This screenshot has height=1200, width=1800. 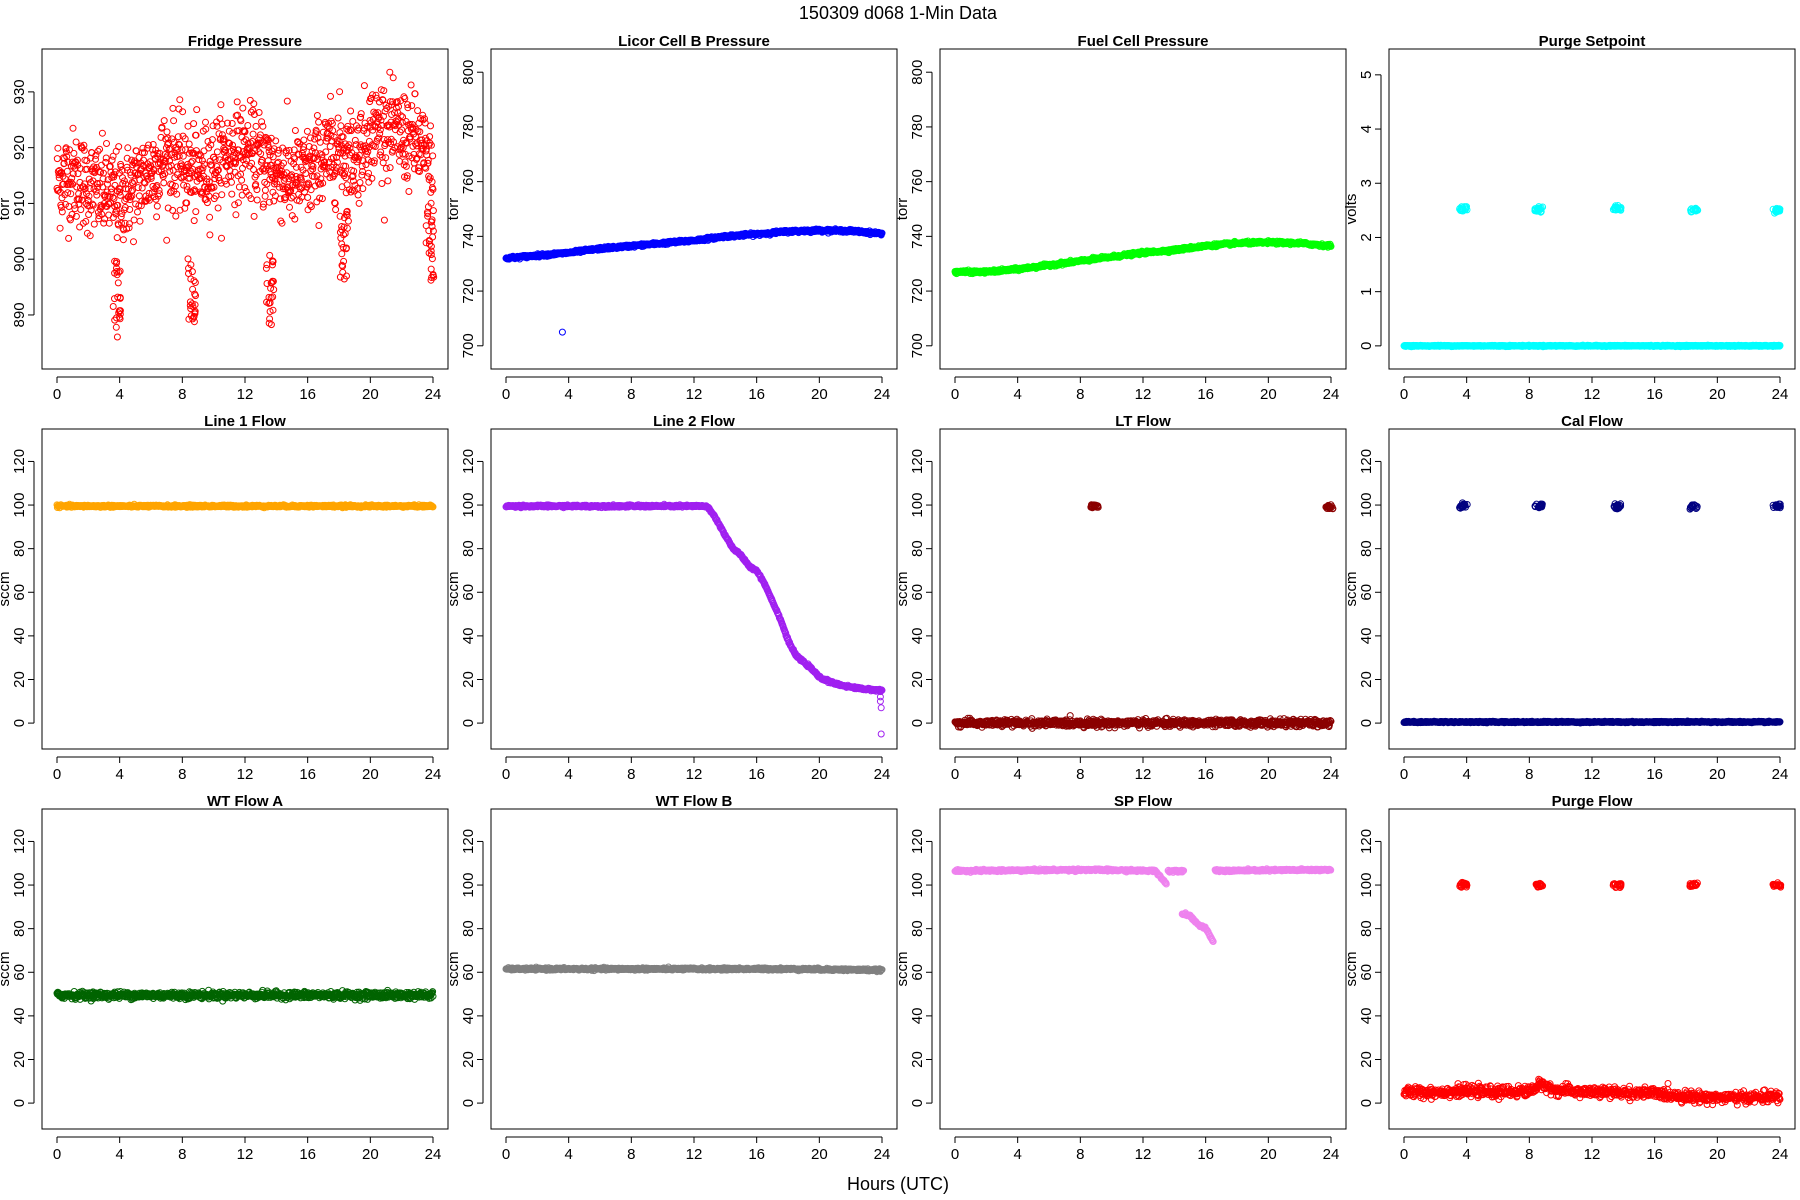 I want to click on plot-title: Fuel Cell Pressure, so click(x=1143, y=41).